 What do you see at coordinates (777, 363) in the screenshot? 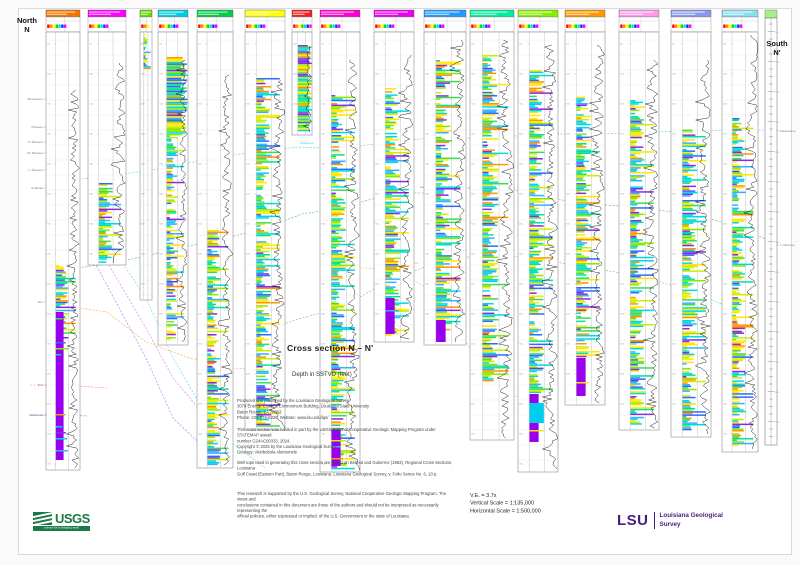
I see `svg-text: 6000` at bounding box center [777, 363].